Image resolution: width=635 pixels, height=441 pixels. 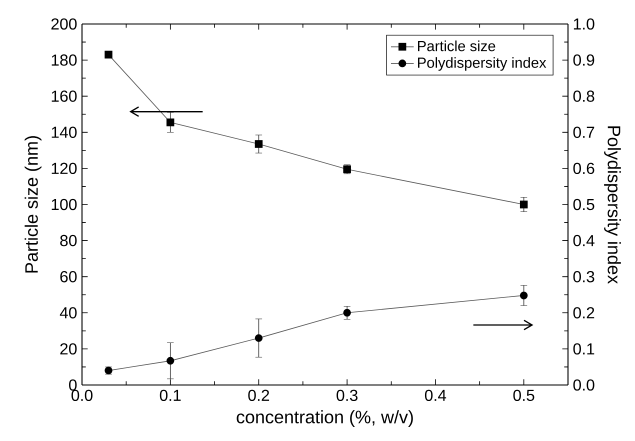 What do you see at coordinates (64, 132) in the screenshot?
I see `y-tick-label: 140` at bounding box center [64, 132].